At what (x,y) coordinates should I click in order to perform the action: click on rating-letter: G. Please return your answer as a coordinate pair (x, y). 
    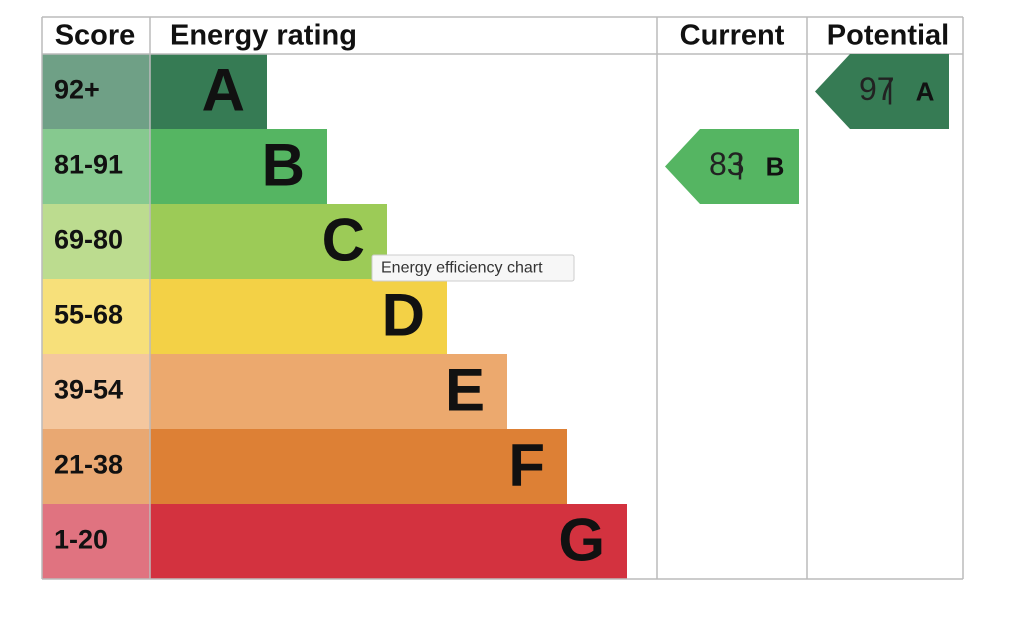
    Looking at the image, I should click on (581, 539).